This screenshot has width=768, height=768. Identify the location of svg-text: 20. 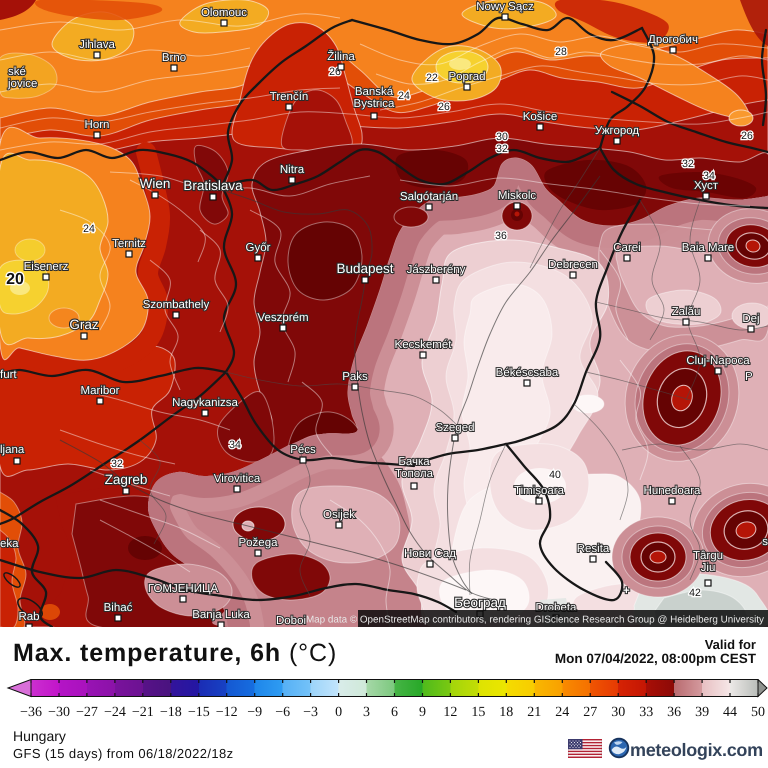
(15, 279).